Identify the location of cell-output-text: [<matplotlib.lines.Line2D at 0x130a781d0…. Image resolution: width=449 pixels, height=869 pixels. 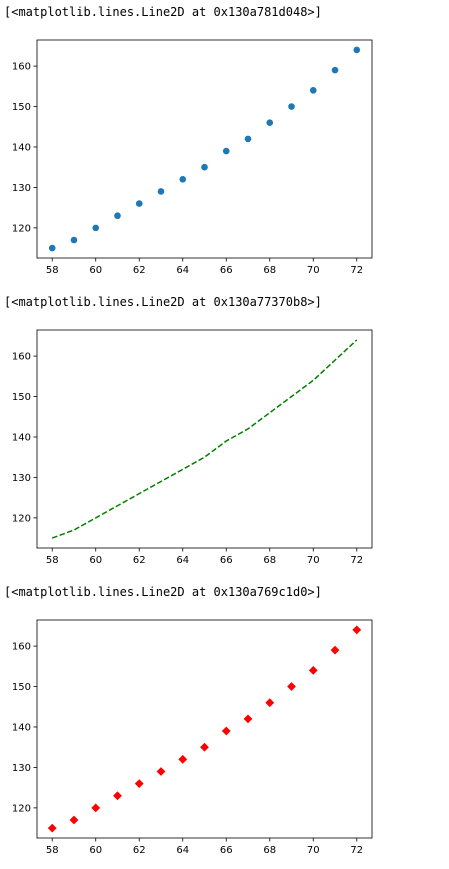
(163, 12).